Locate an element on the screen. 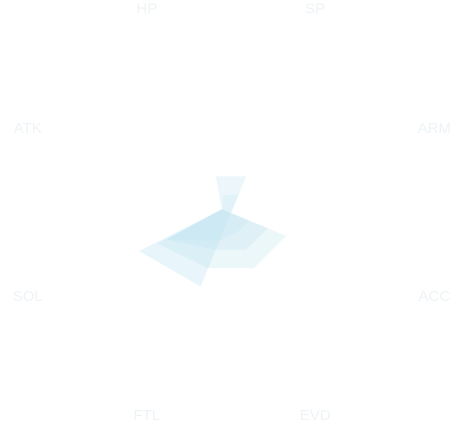 Image resolution: width=454 pixels, height=427 pixels. axis-label-atk: ATK is located at coordinates (28, 128).